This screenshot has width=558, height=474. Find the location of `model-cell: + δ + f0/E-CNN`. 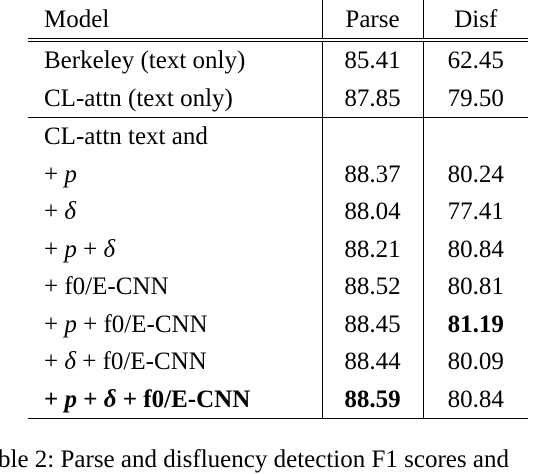

model-cell: + δ + f0/E-CNN is located at coordinates (125, 362).